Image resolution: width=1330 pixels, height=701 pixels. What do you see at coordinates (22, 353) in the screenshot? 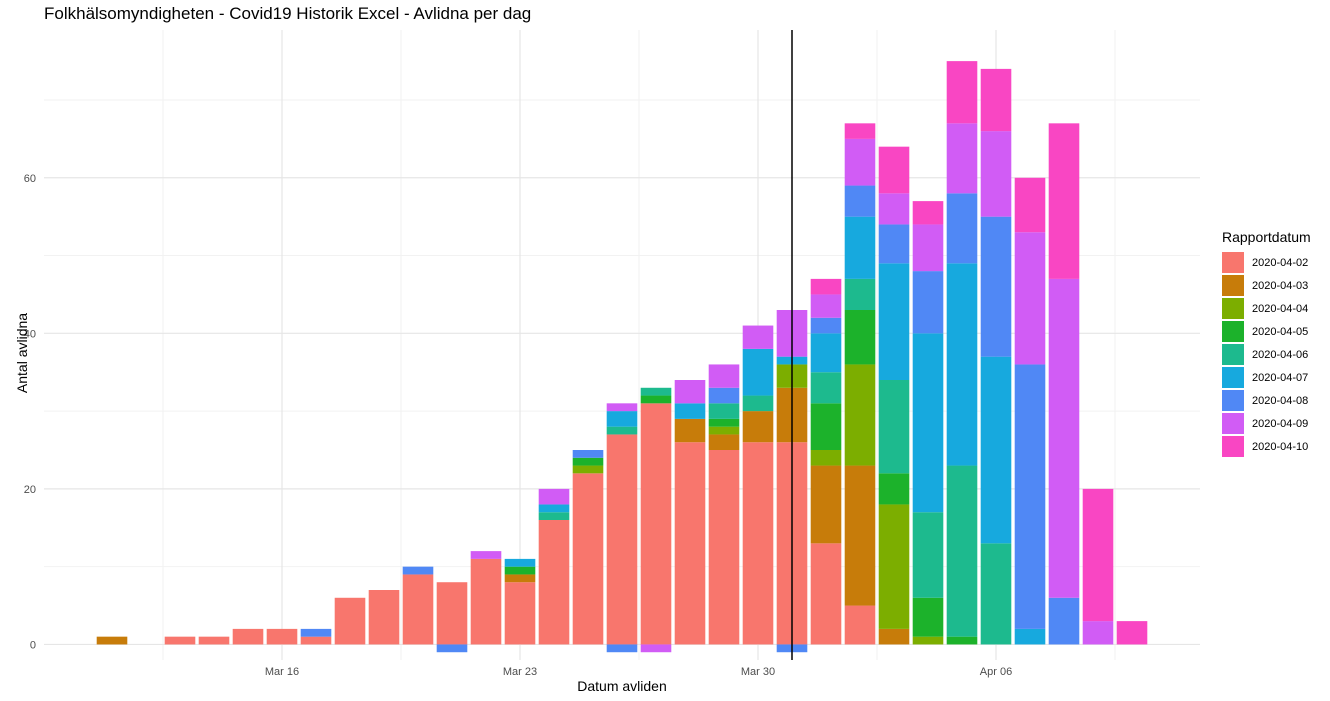
I see `y-axis-title: Antal avlidna` at bounding box center [22, 353].